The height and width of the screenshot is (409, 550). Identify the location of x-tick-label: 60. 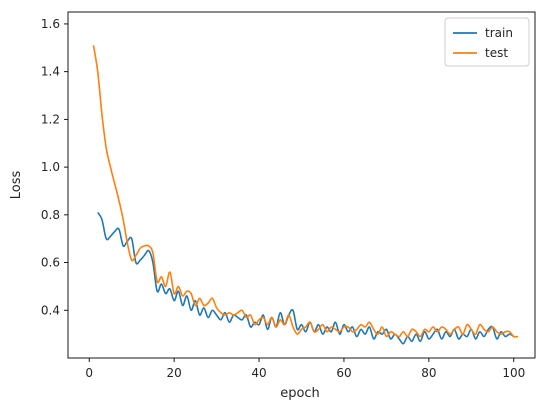
(343, 373).